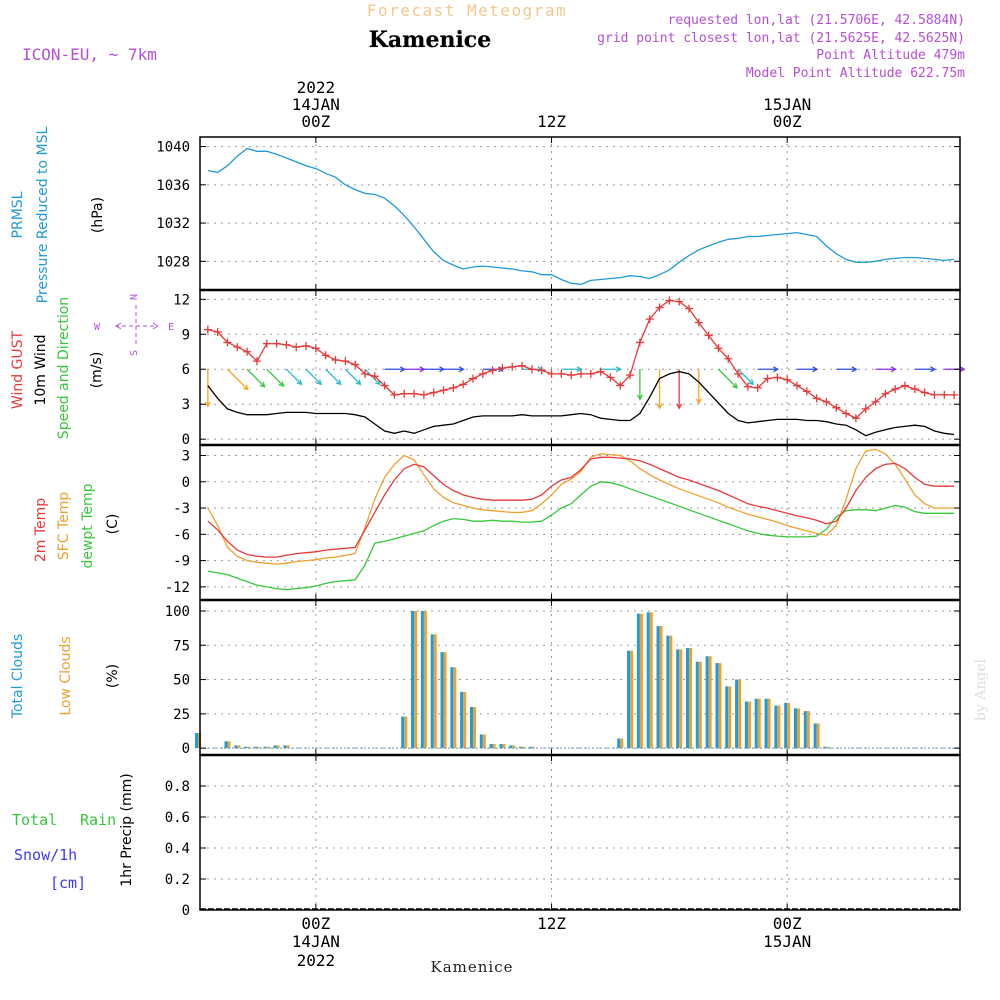 The width and height of the screenshot is (1000, 1000). What do you see at coordinates (171, 327) in the screenshot?
I see `compass-east: E` at bounding box center [171, 327].